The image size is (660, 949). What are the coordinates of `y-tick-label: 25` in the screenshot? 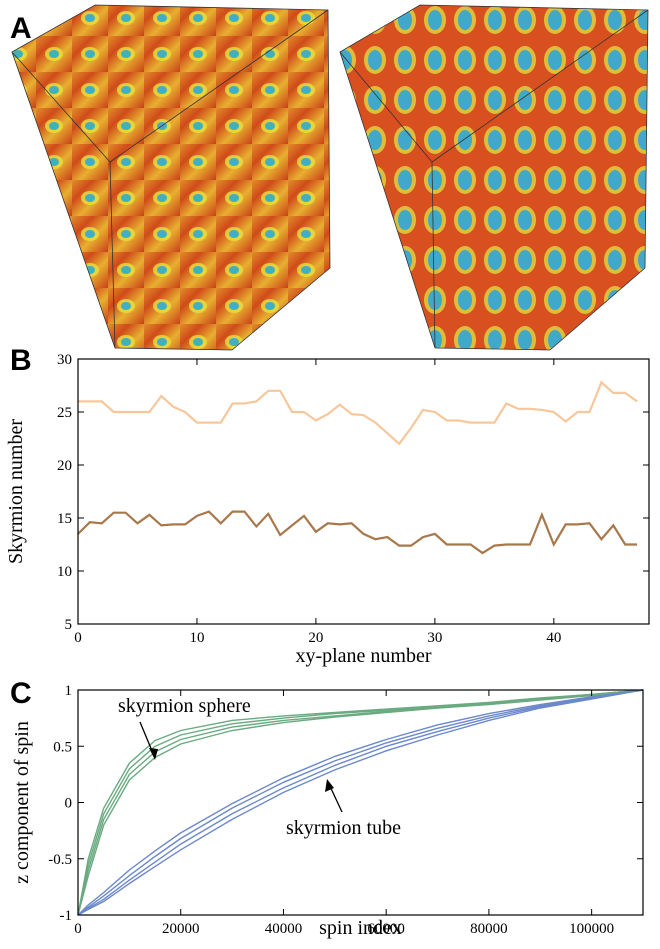 It's located at (64, 413).